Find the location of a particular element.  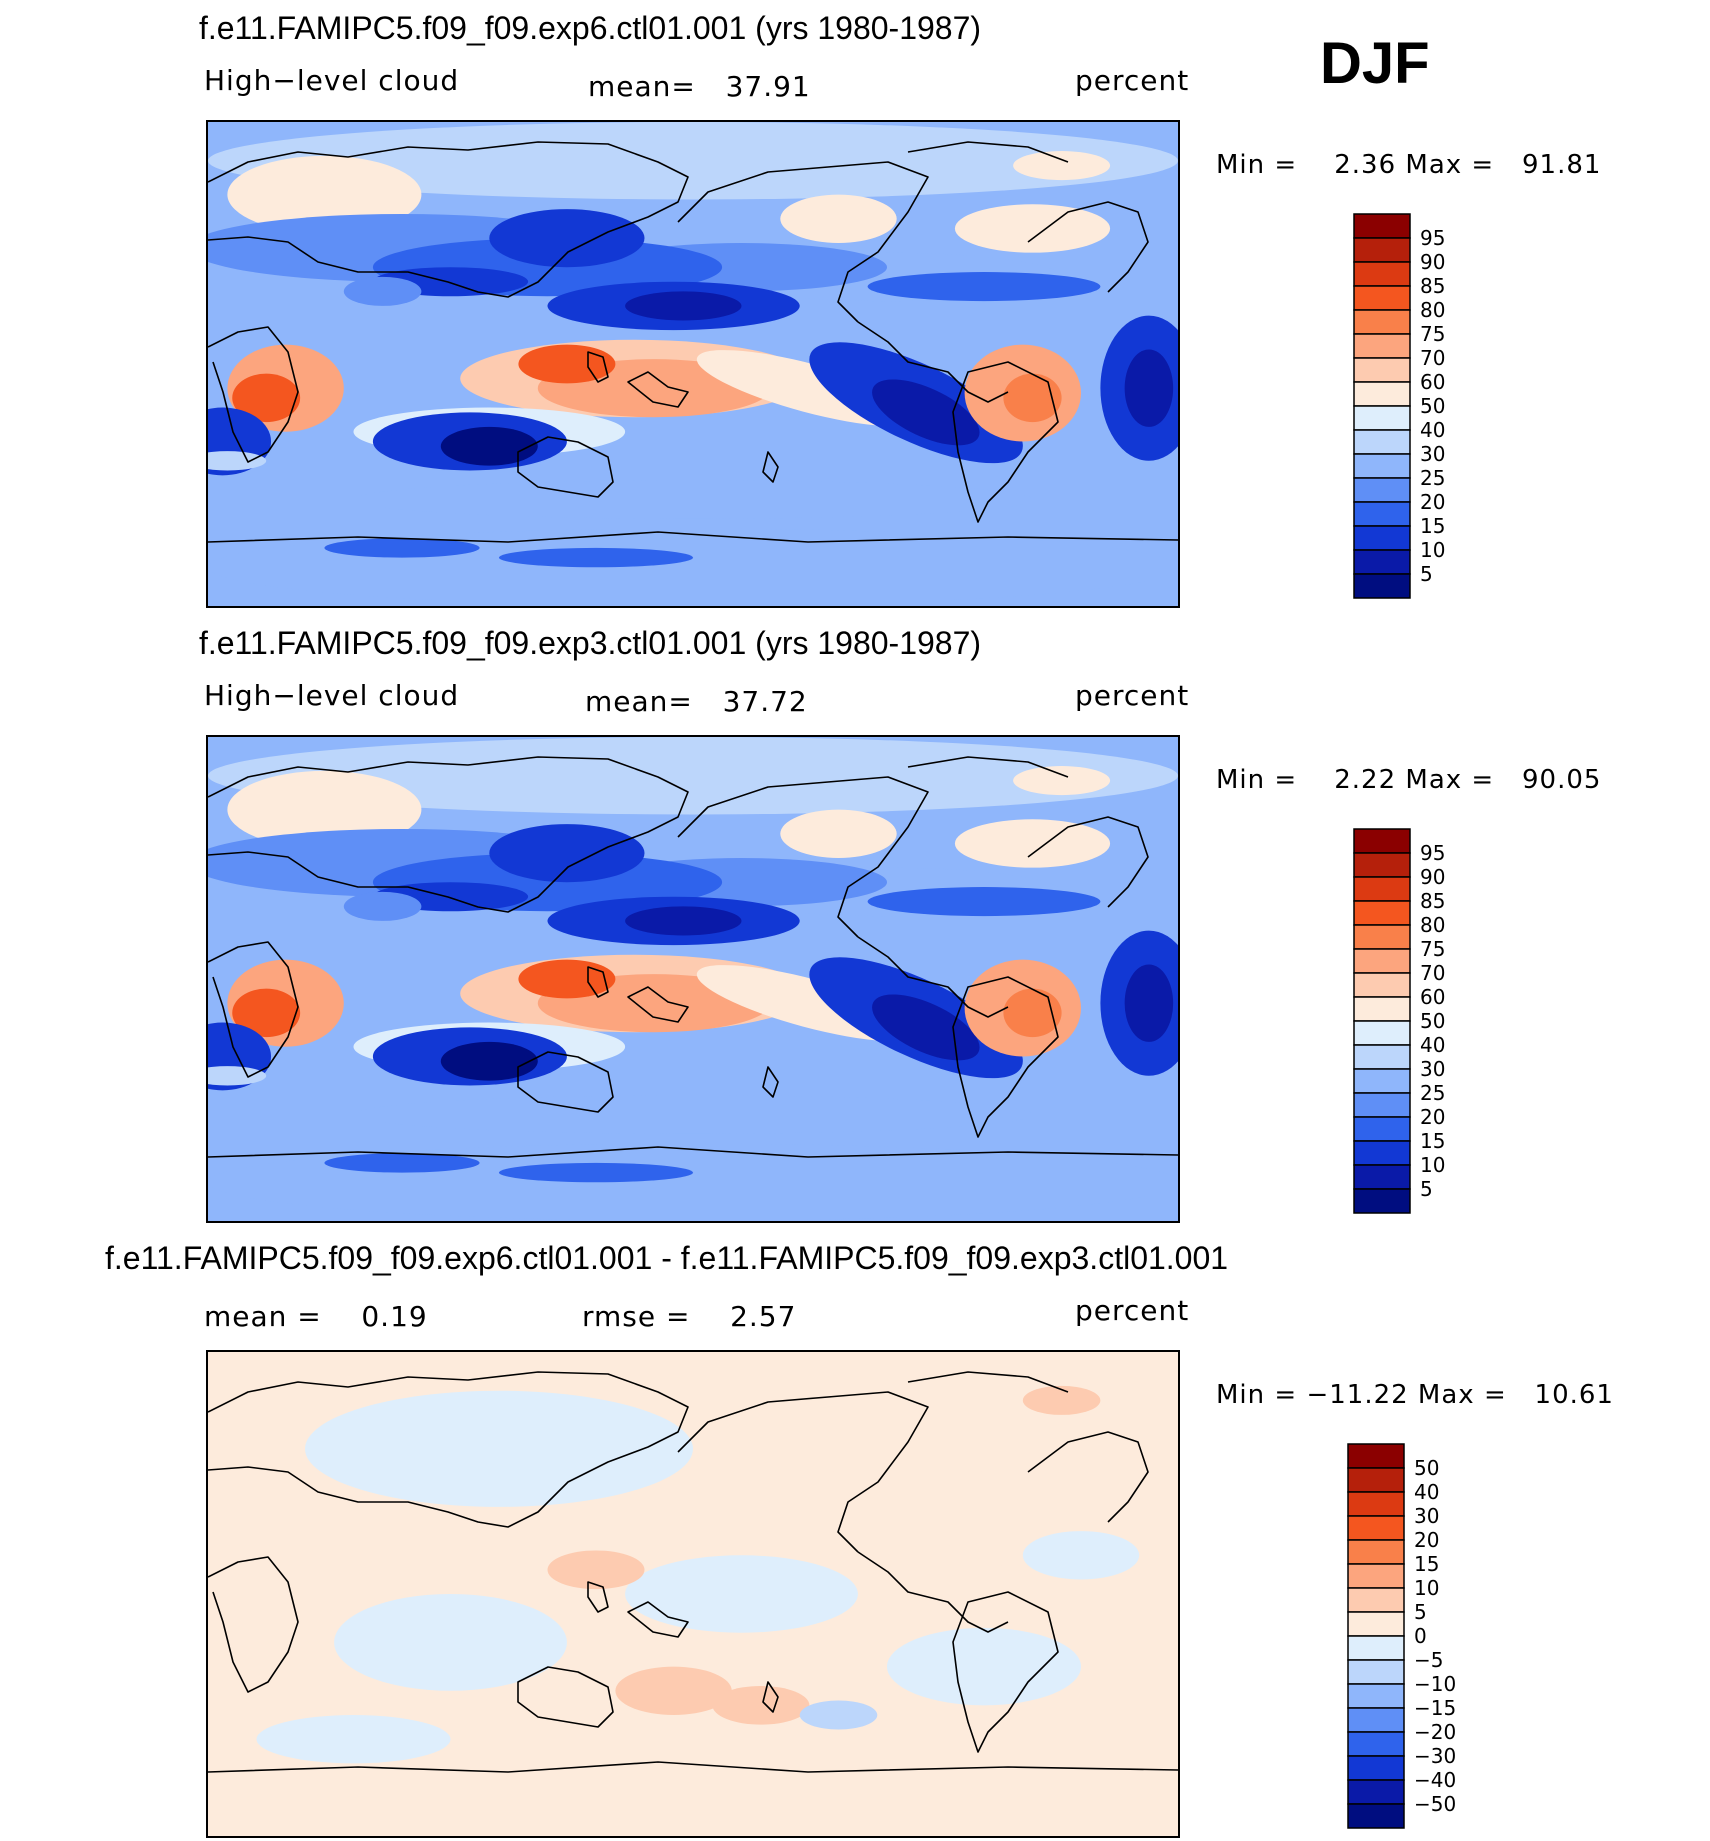

panel2-minmax: Min = 2.22 Max = 90.05 is located at coordinates (1409, 780).